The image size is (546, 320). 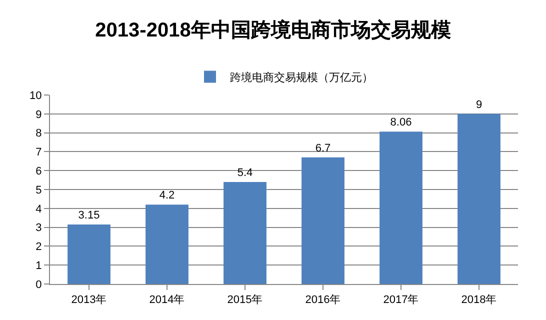 What do you see at coordinates (245, 300) in the screenshot?
I see `x-tick-label: 2015年` at bounding box center [245, 300].